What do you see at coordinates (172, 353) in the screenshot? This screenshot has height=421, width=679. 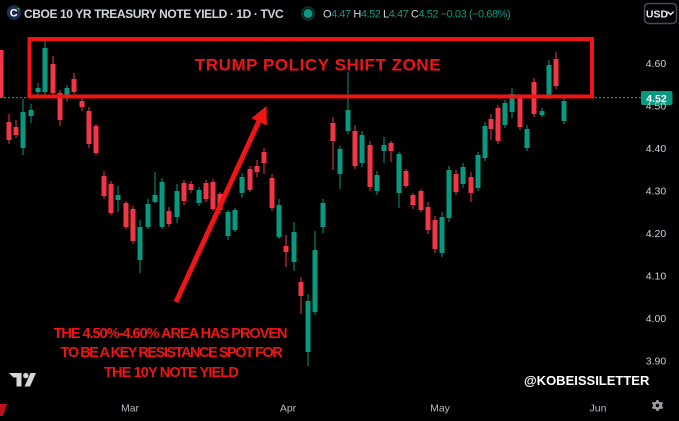 I see `svg-text:TO BE A KEY RESISTANCE SPOT FO: TO BE A KEY RESISTANCE SPOT FOR` at bounding box center [172, 353].